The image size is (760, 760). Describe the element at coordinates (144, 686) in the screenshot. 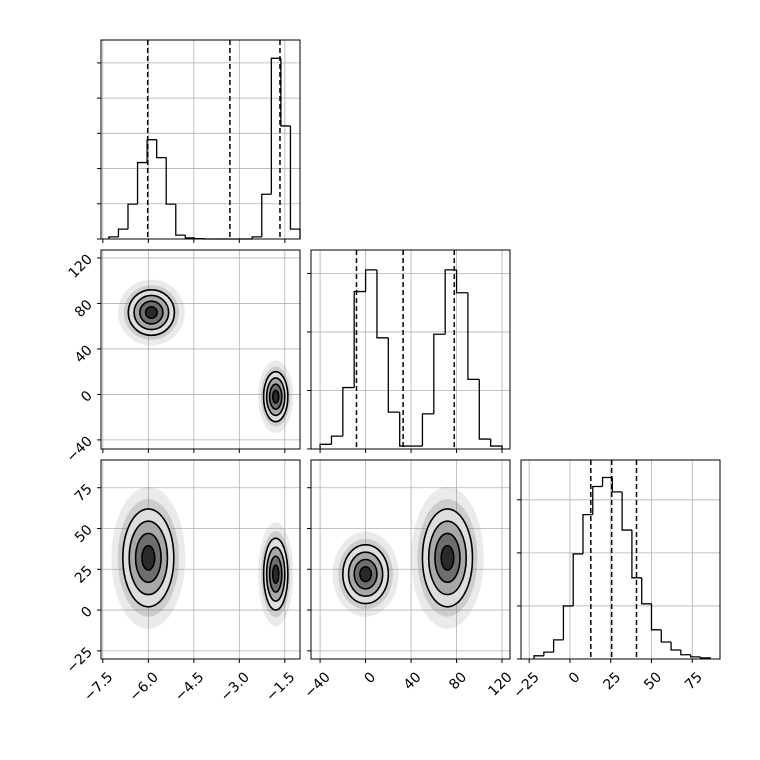

I see `x-tick-label: −6.0` at that location.